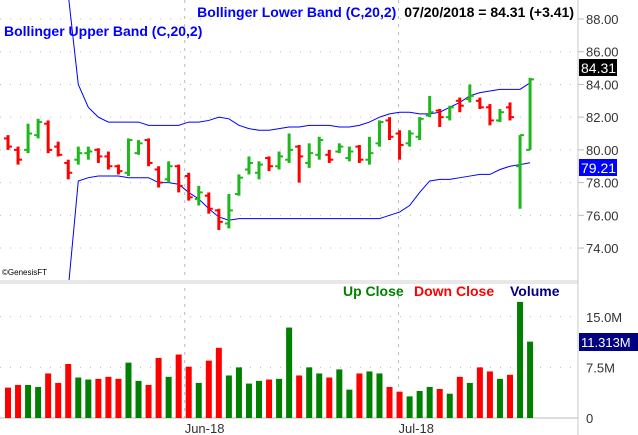 Image resolution: width=638 pixels, height=435 pixels. Describe the element at coordinates (608, 342) in the screenshot. I see `last-volume-box` at that location.